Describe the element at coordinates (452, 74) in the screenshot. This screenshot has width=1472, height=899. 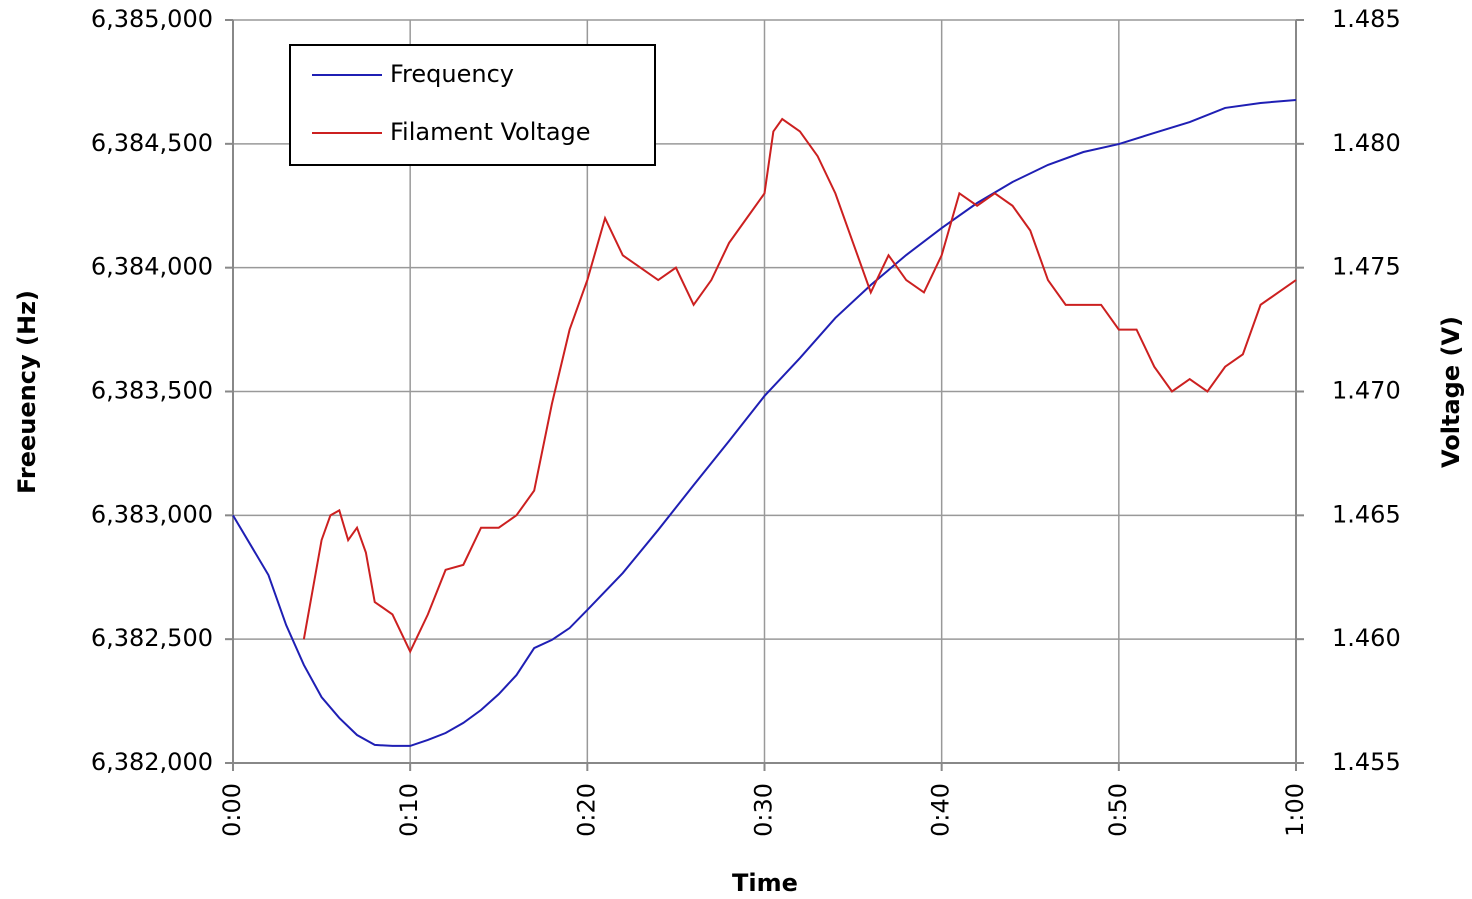
I see `legend-label: Frequency` at that location.